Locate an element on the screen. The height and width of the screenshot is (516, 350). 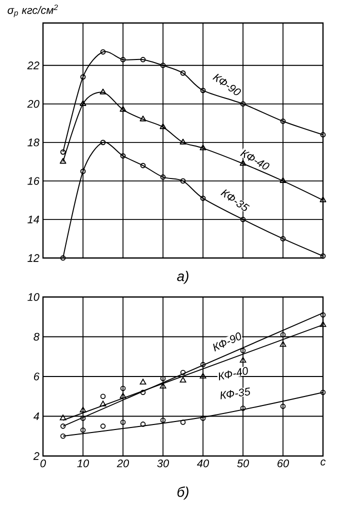
y-tick-label: 2 is located at coordinates (36, 456).